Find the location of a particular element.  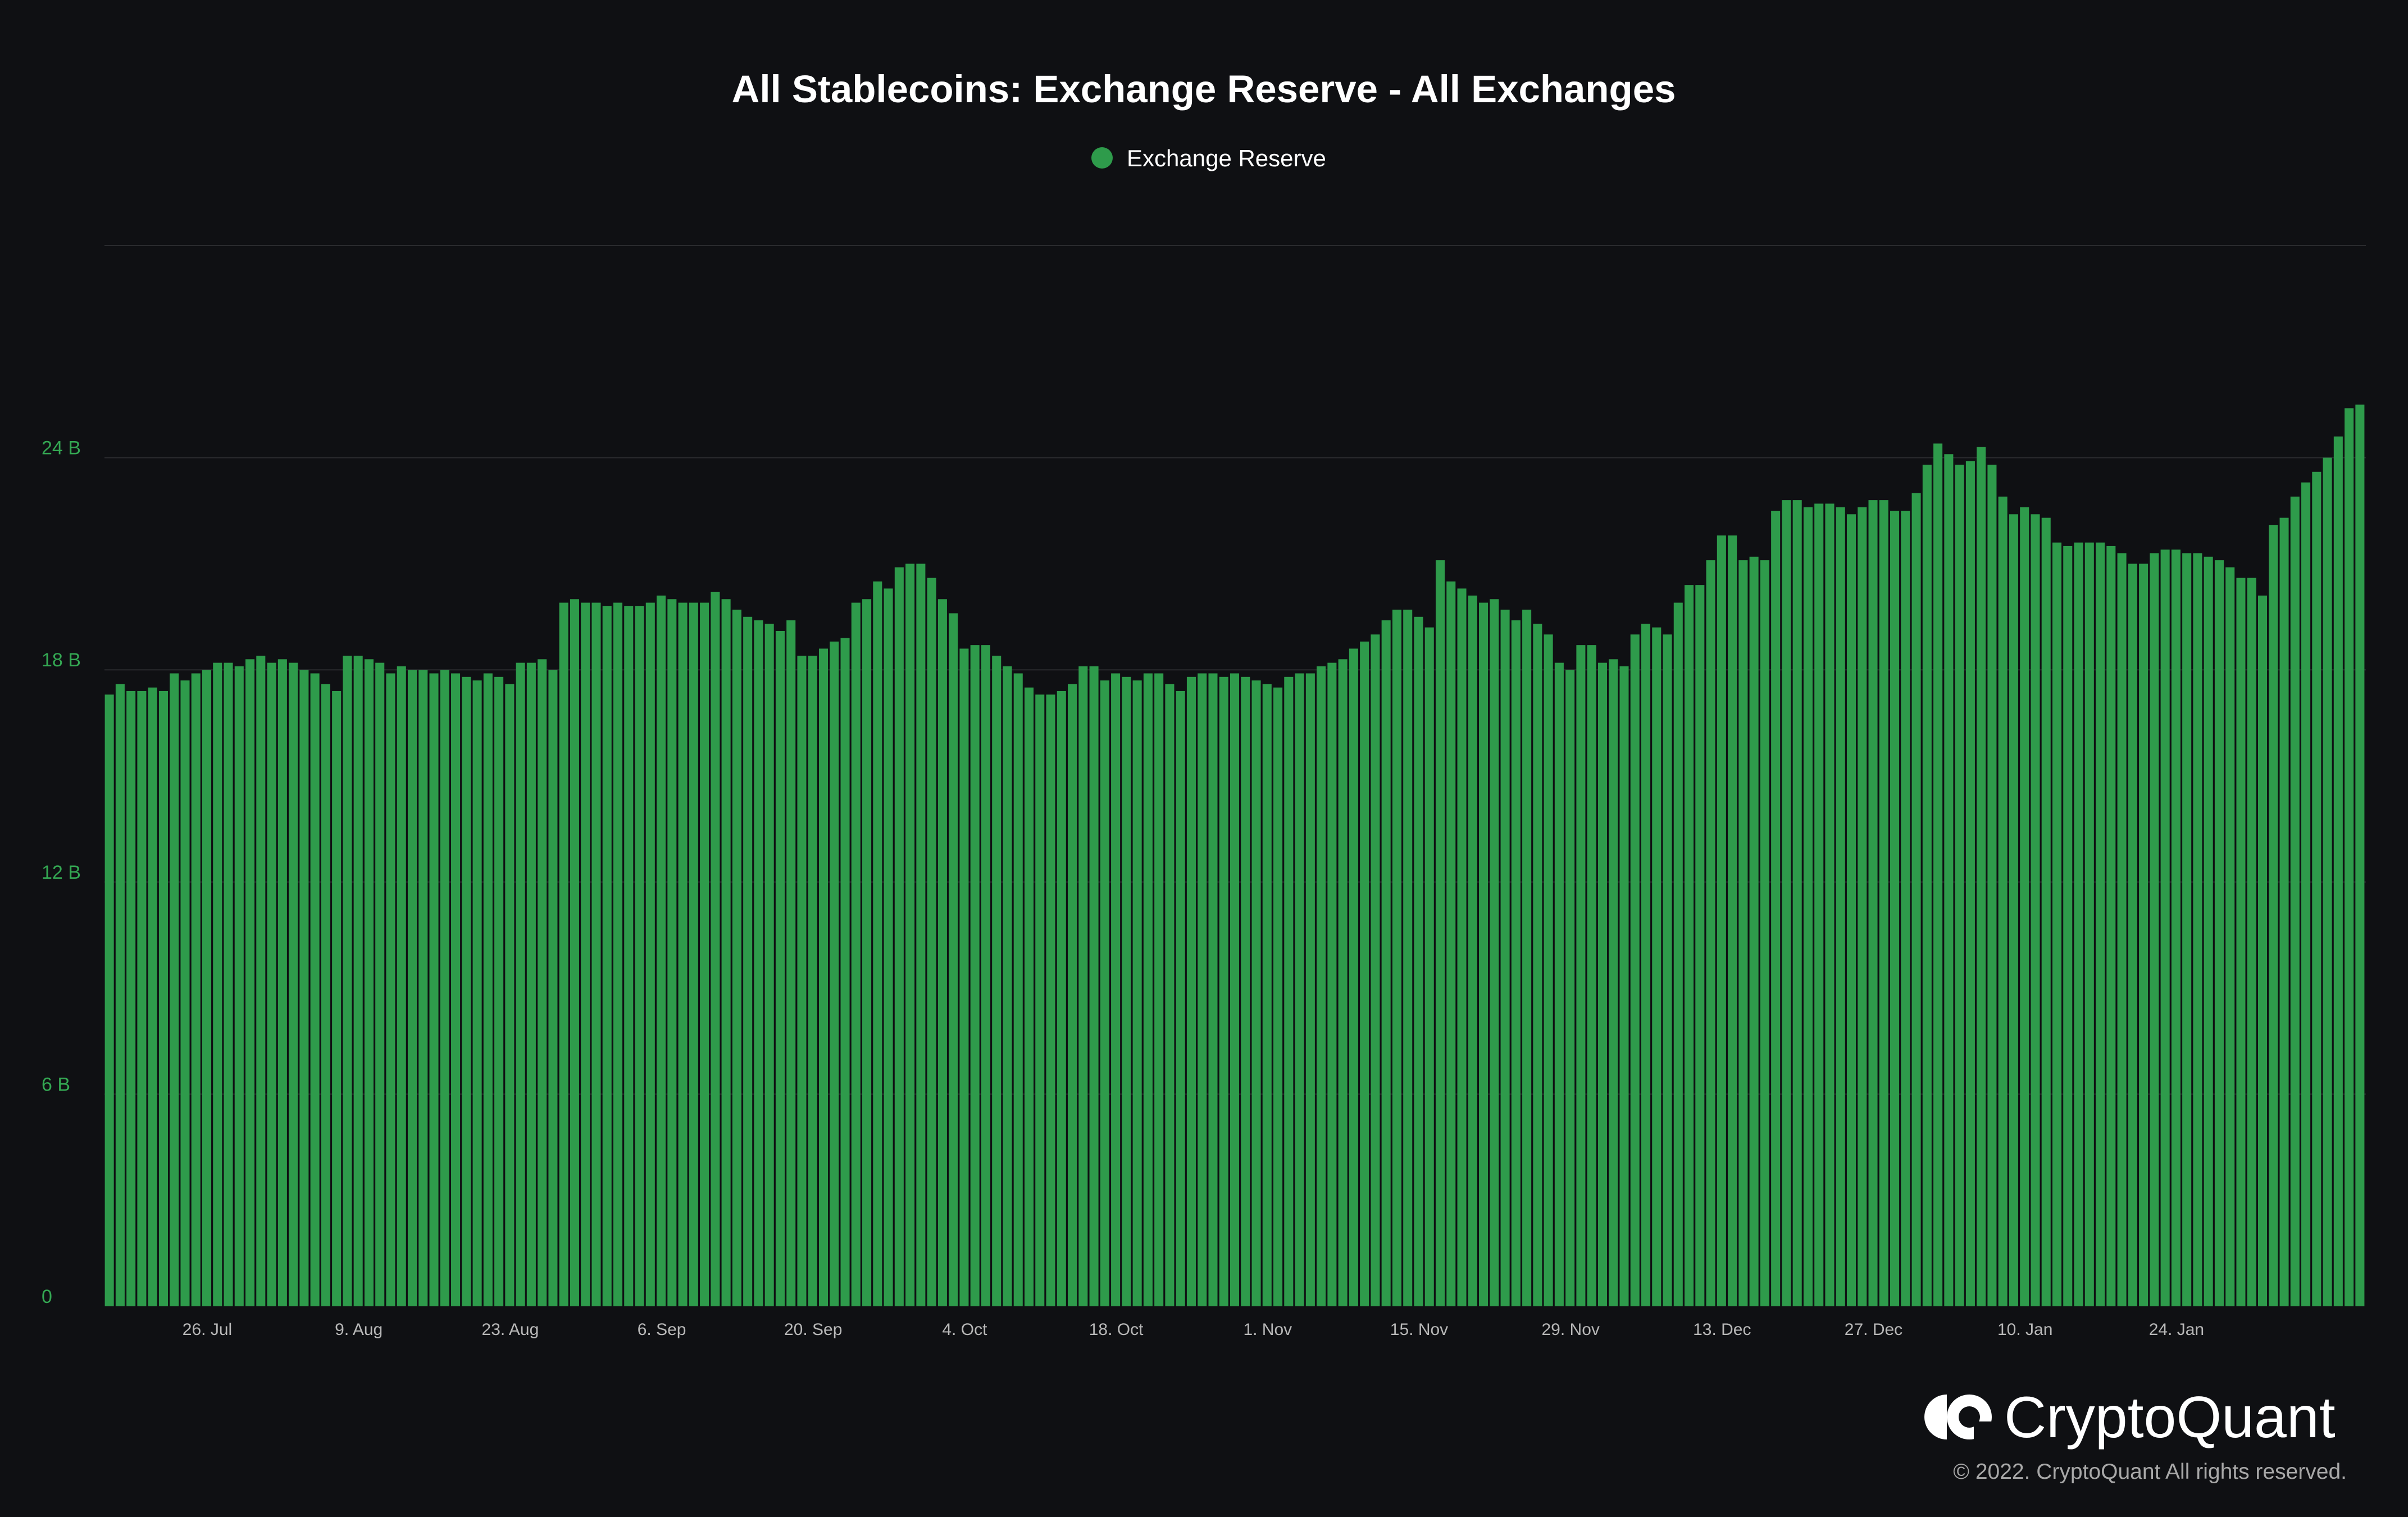

y-axis: 0 6 B 12 B 18 B 24 B is located at coordinates (61, 872).